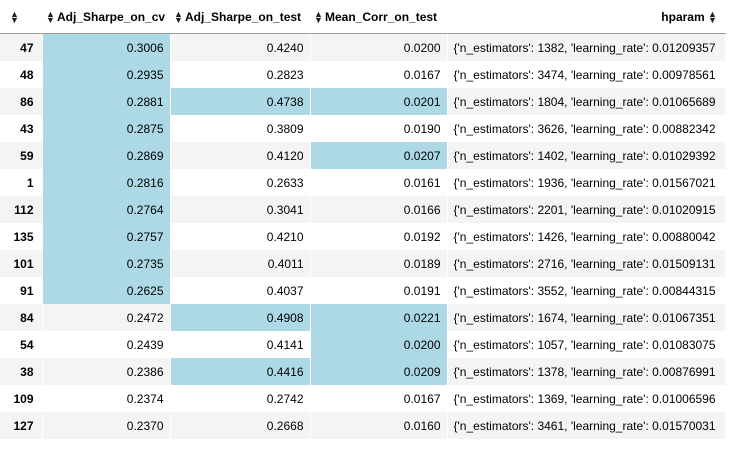 The image size is (730, 451). What do you see at coordinates (21, 263) in the screenshot?
I see `row-index: 101` at bounding box center [21, 263].